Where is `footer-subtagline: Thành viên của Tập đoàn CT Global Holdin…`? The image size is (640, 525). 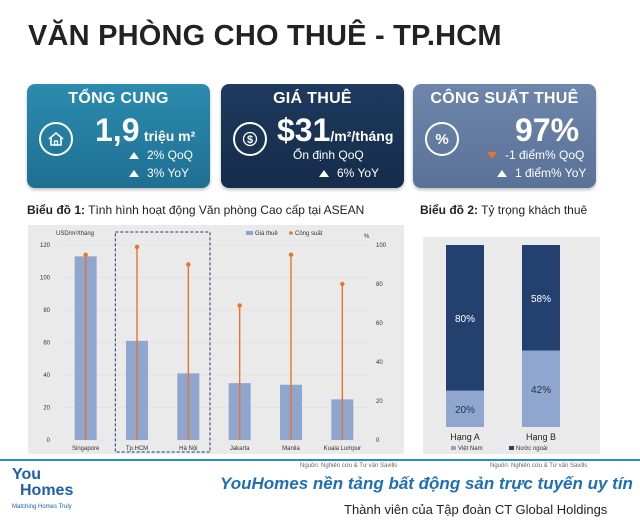 footer-subtagline: Thành viên của Tập đoàn CT Global Holdin… is located at coordinates (476, 509).